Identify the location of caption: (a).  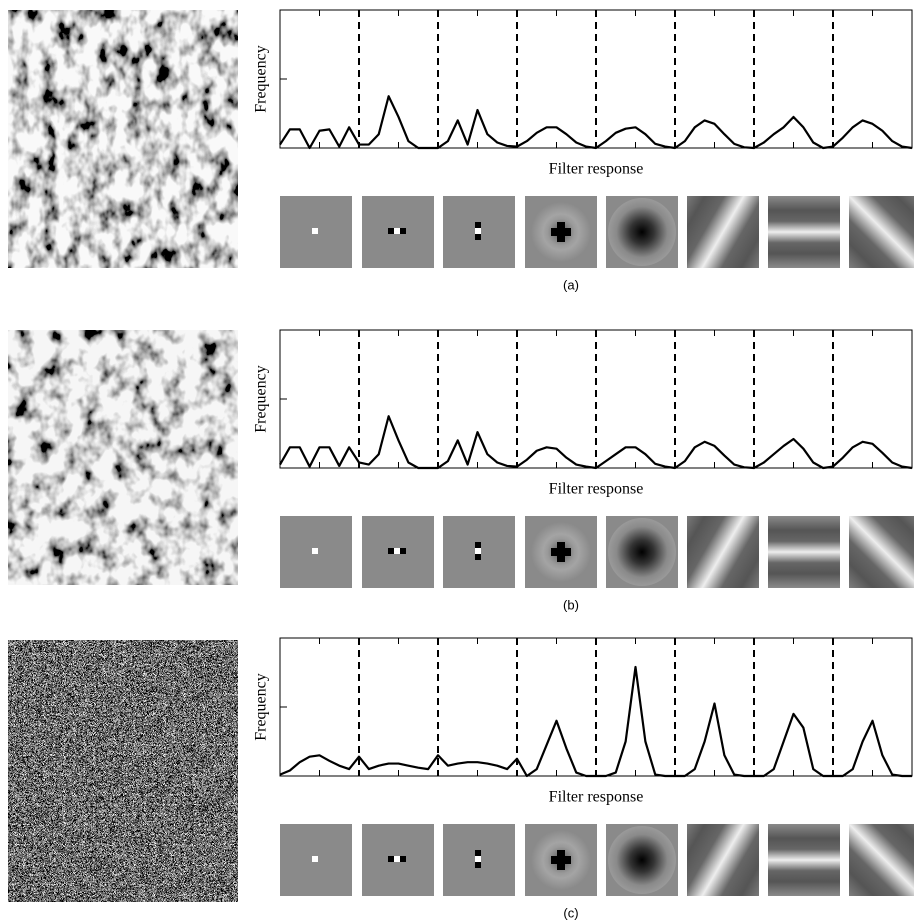
(571, 284).